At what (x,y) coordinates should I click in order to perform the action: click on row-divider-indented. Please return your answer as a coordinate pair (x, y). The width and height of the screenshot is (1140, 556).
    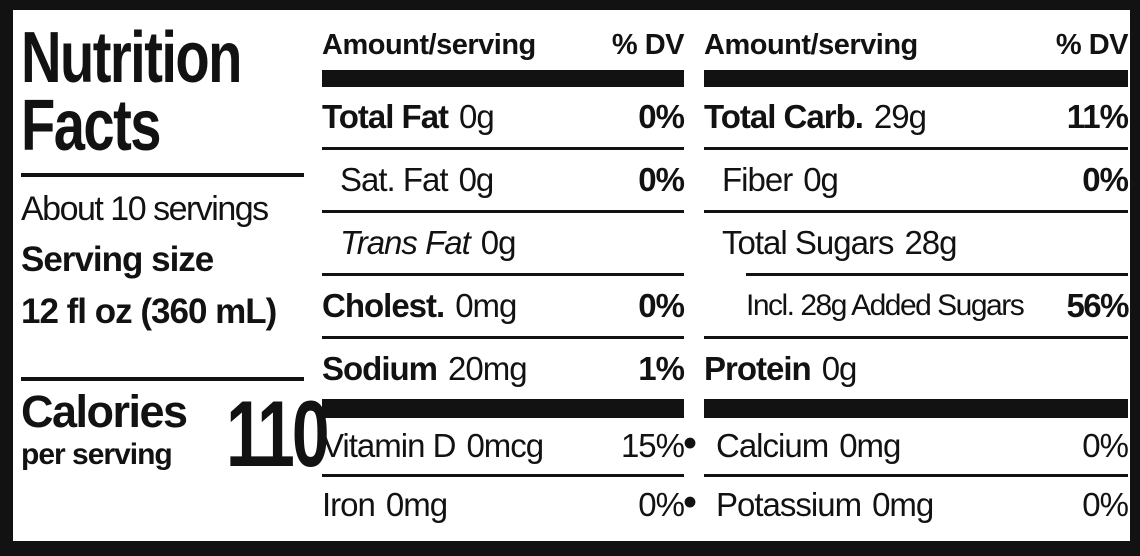
    Looking at the image, I should click on (937, 274).